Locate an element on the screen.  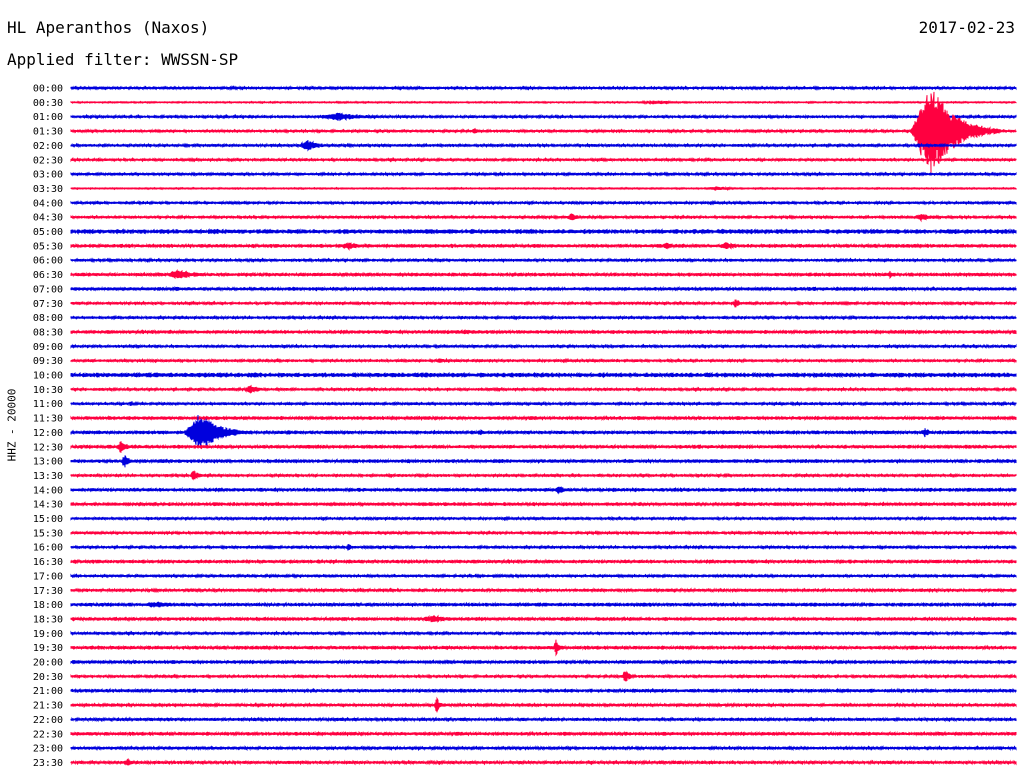
time-label-0100: 01:00 is located at coordinates (48, 117).